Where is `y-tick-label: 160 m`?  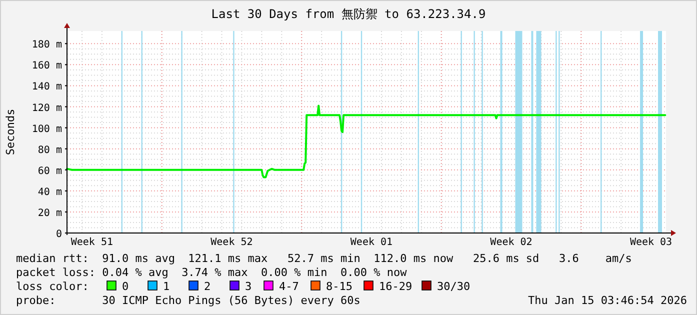
y-tick-label: 160 m is located at coordinates (47, 66).